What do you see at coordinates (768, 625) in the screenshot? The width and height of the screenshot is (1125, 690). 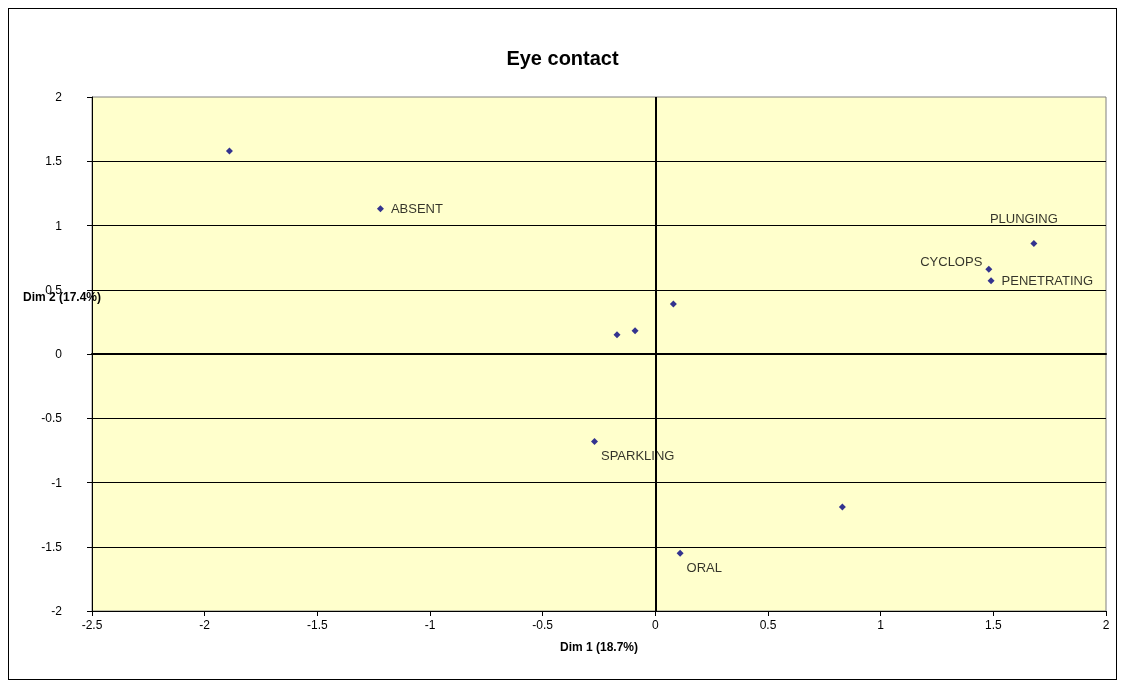 I see `x-tick-label: 0.5` at bounding box center [768, 625].